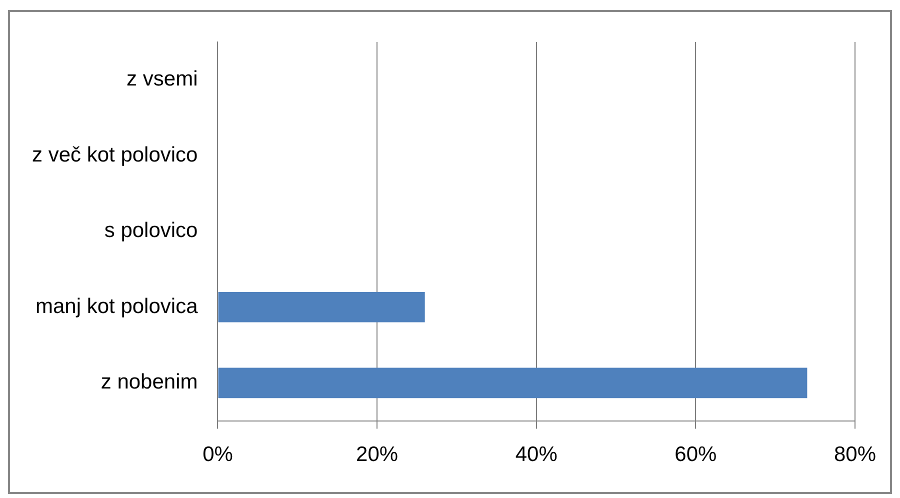 The image size is (900, 498). I want to click on x-tick-label: 20%, so click(377, 454).